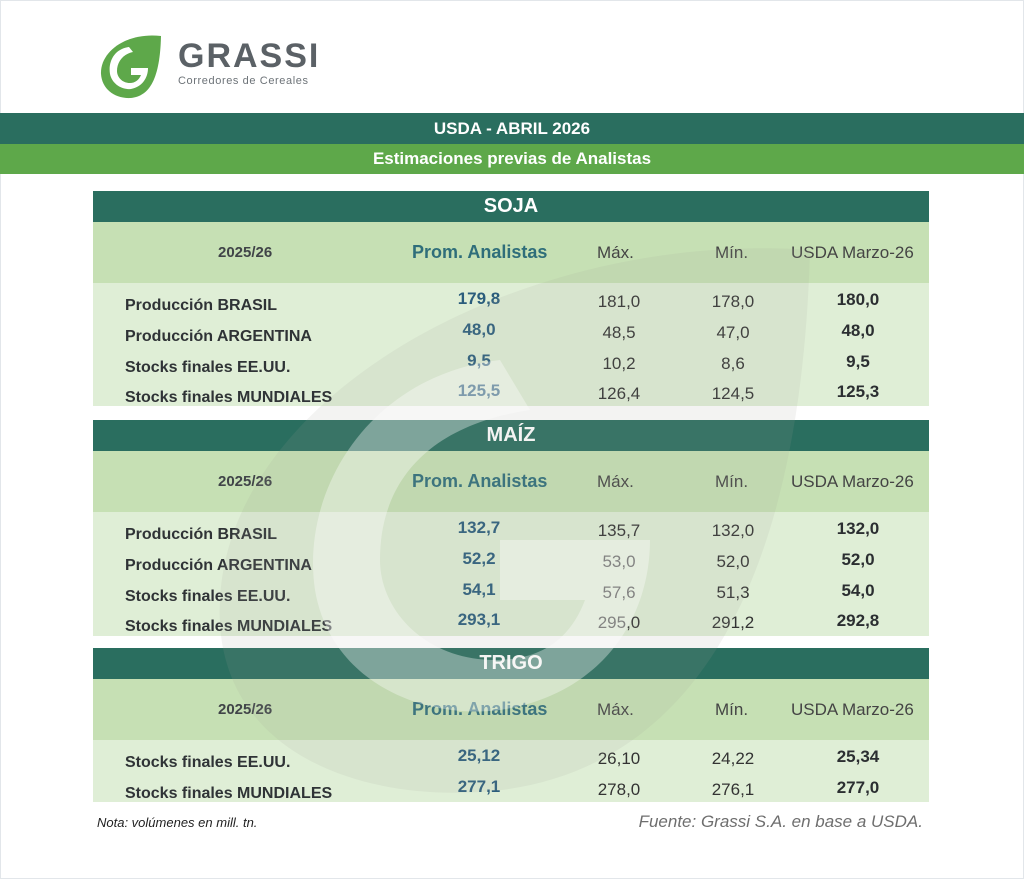 This screenshot has height=879, width=1024. Describe the element at coordinates (511, 435) in the screenshot. I see `section-title: MAÍZ` at that location.